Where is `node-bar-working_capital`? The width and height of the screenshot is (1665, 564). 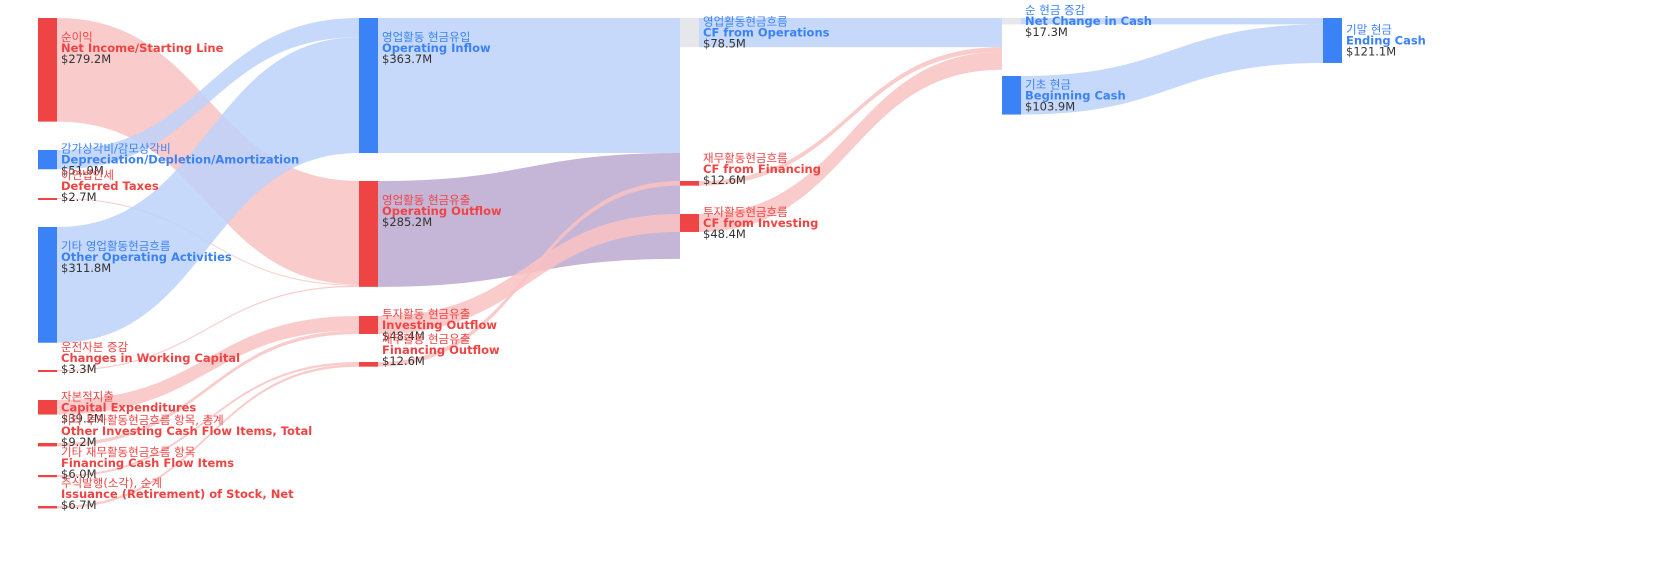
node-bar-working_capital is located at coordinates (47, 371).